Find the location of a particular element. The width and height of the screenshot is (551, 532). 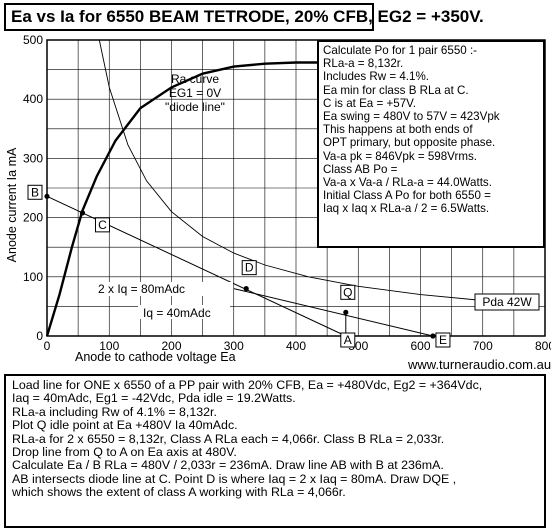

point-box-e is located at coordinates (443, 340).